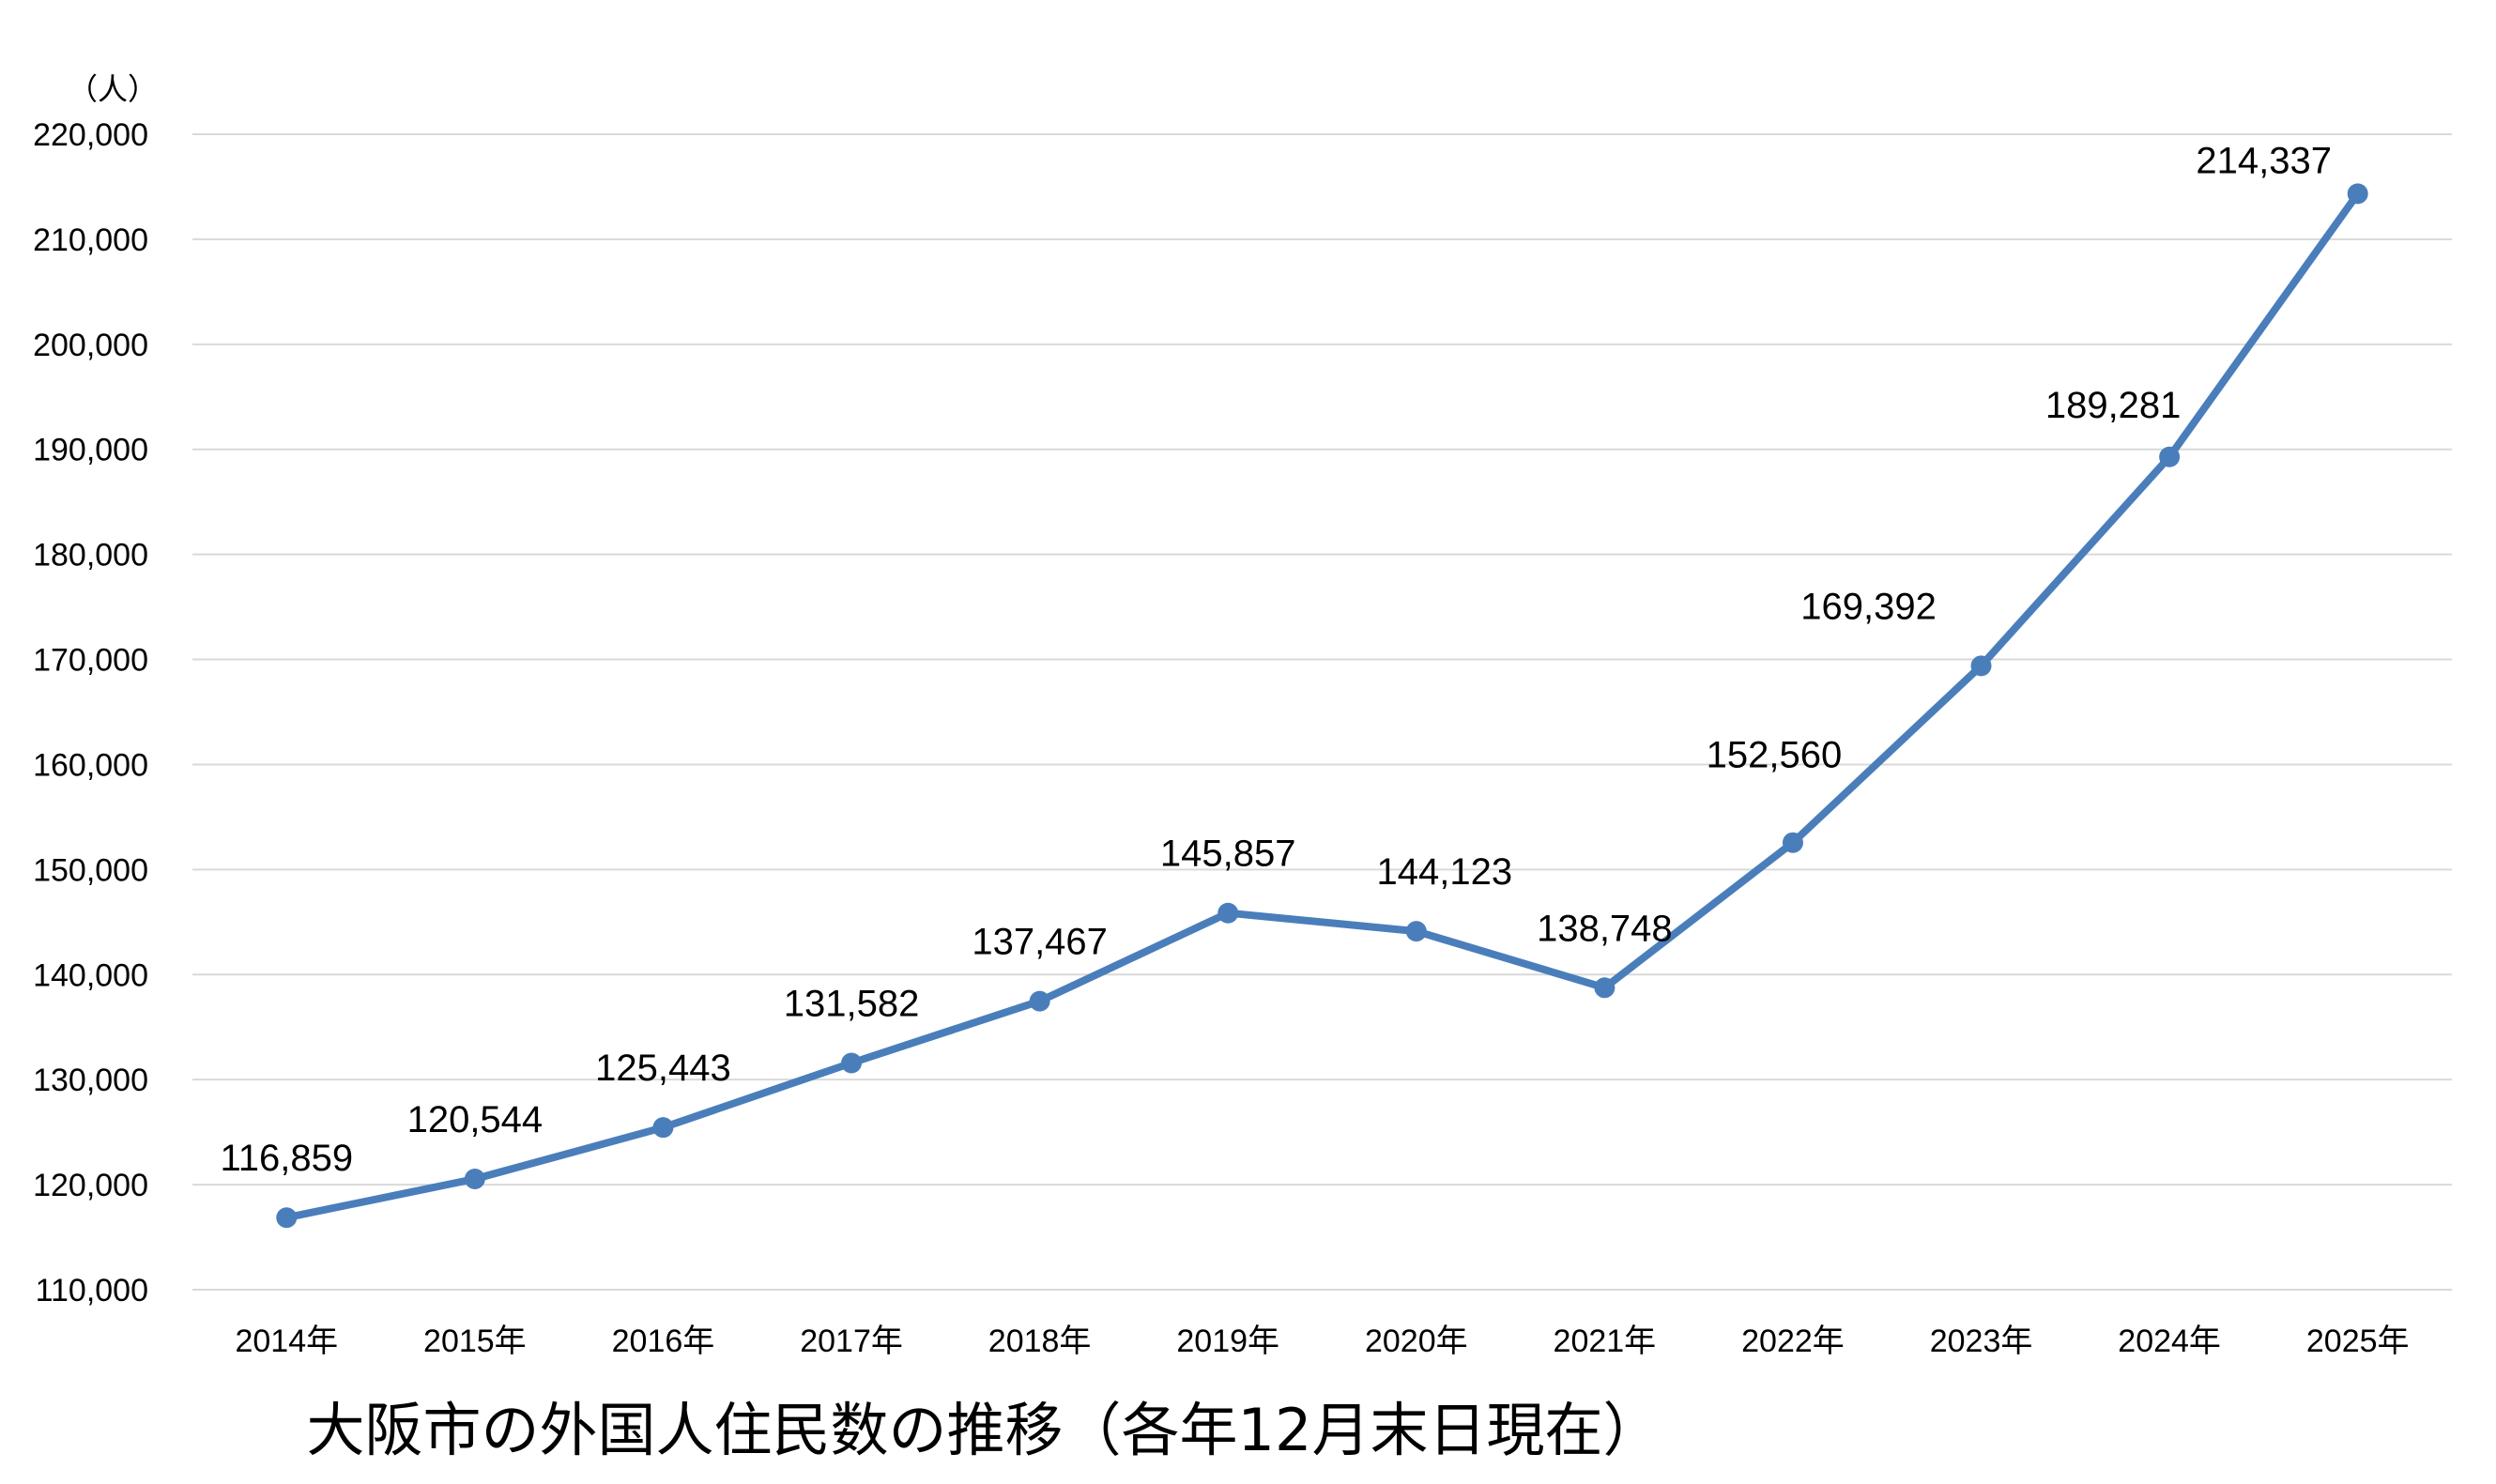 This screenshot has width=2496, height=1484. What do you see at coordinates (1605, 928) in the screenshot?
I see `data-label: 138,748` at bounding box center [1605, 928].